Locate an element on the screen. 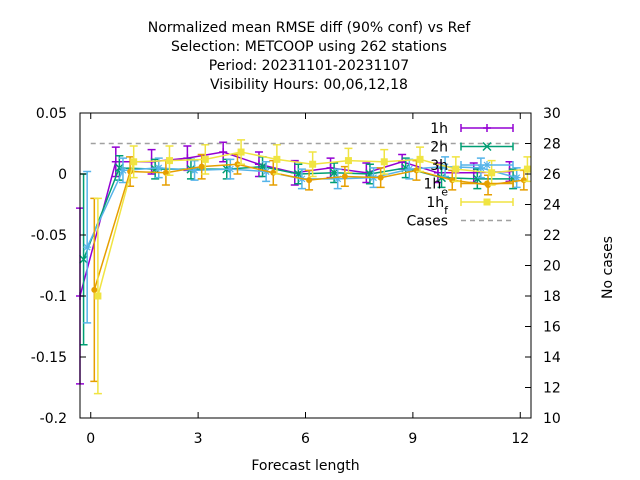 Image resolution: width=640 pixels, height=480 pixels. x-tick-label: 9 is located at coordinates (412, 439).